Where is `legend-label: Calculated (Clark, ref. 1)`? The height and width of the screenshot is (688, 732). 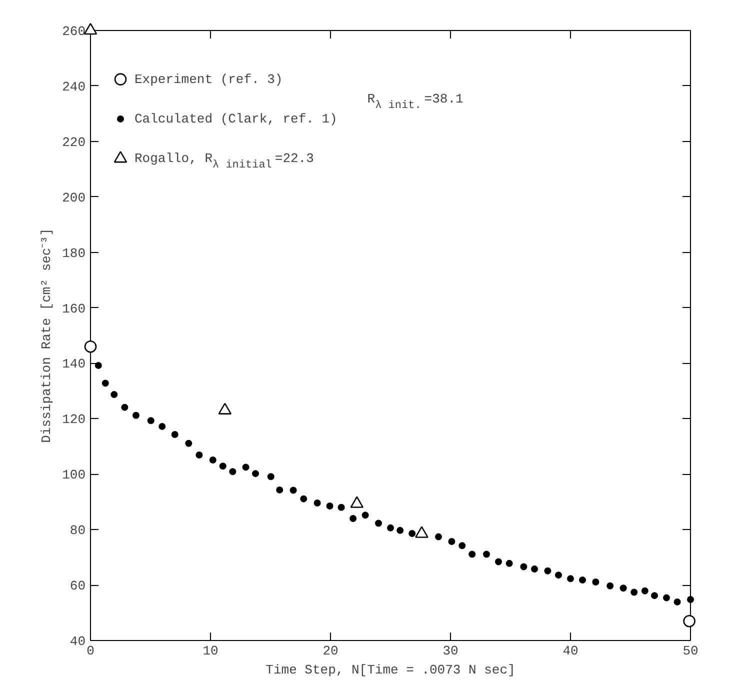 legend-label: Calculated (Clark, ref. 1) is located at coordinates (236, 118).